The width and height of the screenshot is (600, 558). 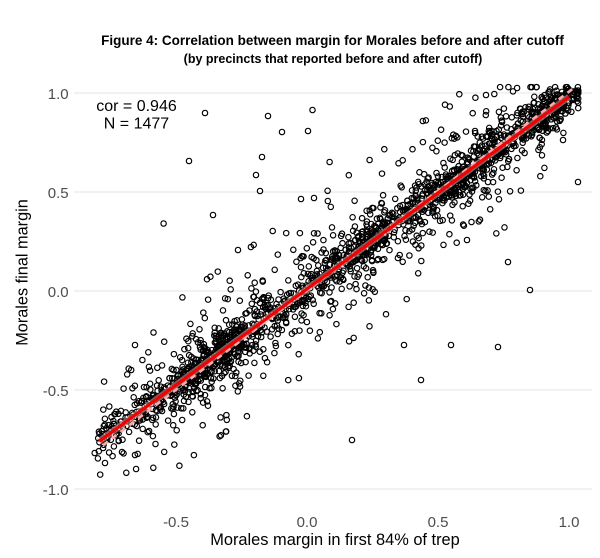 I want to click on svg-text: Morales final margin, so click(x=23, y=272).